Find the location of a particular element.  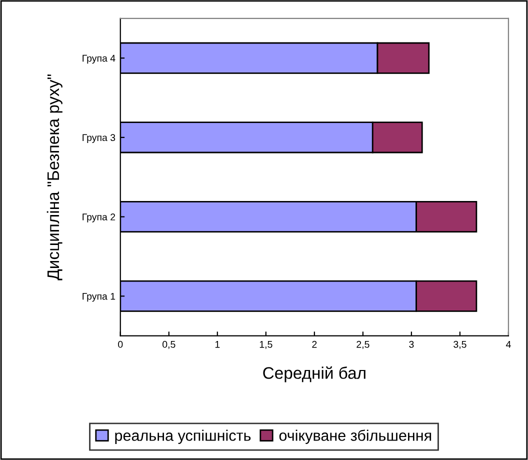

x-tick-label: 4 is located at coordinates (508, 344).